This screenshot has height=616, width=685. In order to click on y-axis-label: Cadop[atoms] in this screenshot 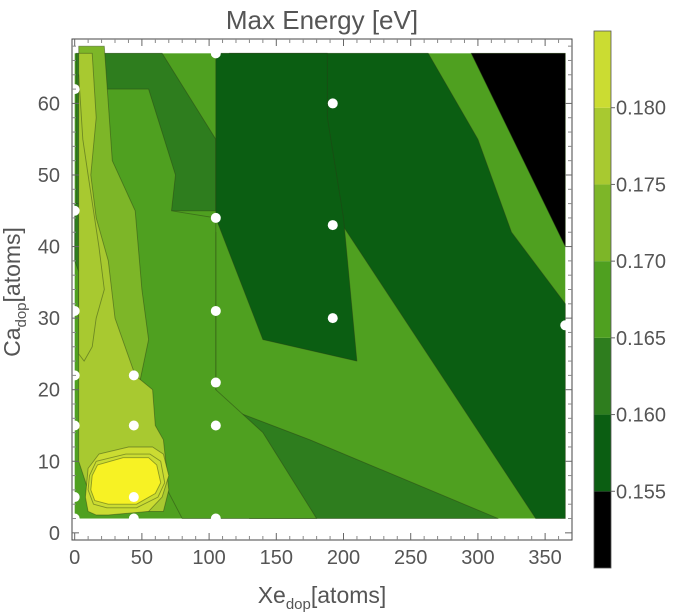, I will do `click(15, 292)`.